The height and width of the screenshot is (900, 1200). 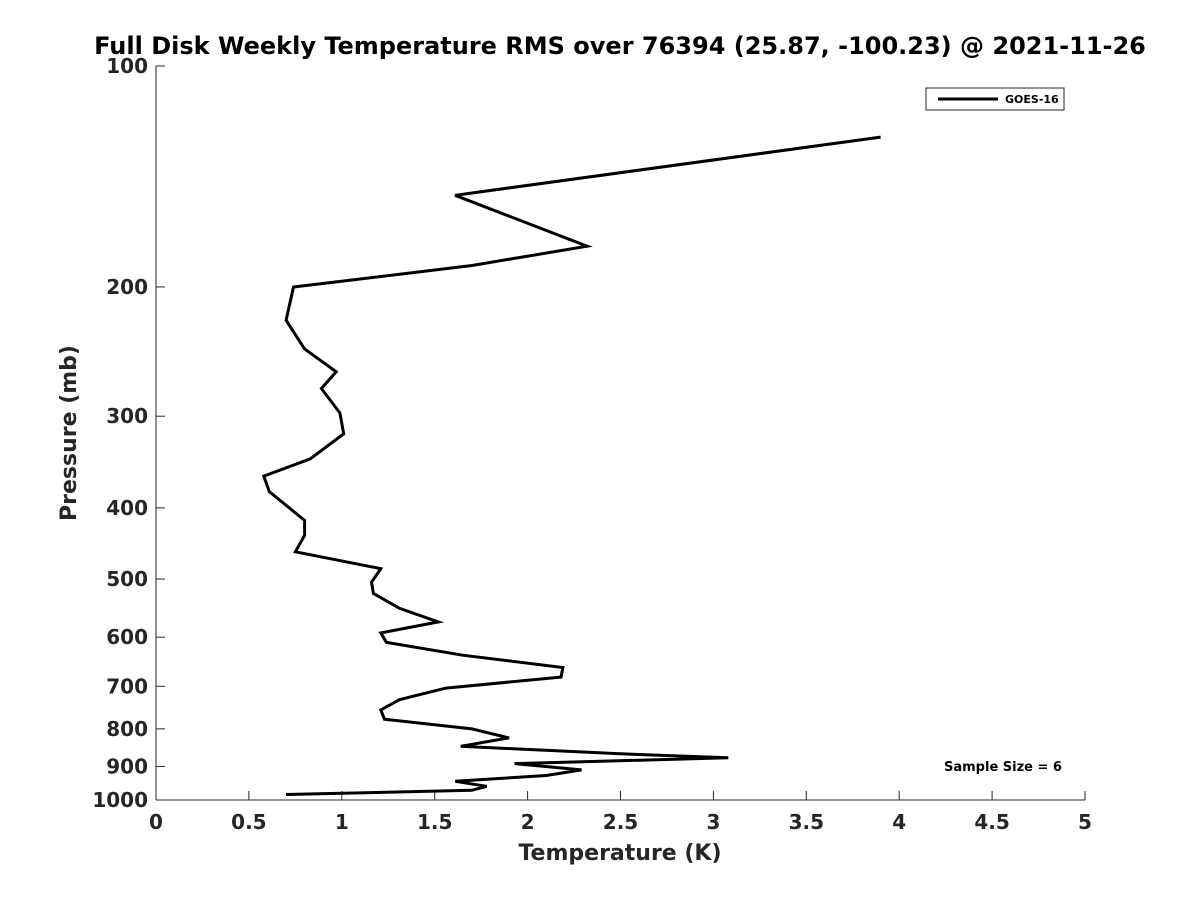 I want to click on y-tick-label: 300, so click(x=127, y=416).